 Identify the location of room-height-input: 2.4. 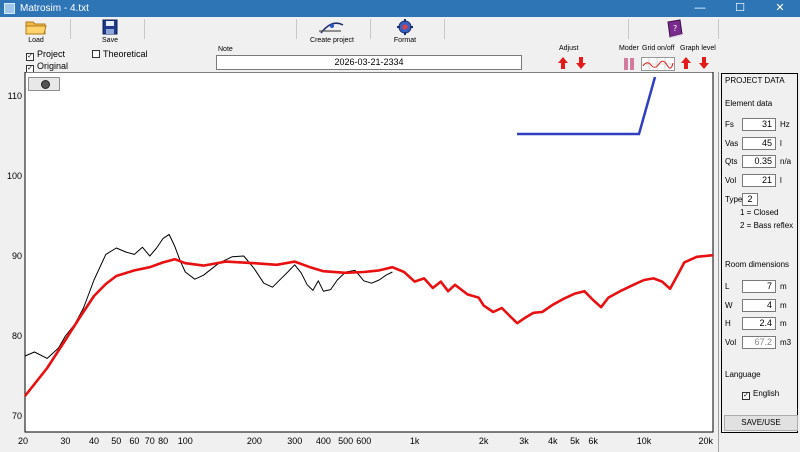
(759, 323).